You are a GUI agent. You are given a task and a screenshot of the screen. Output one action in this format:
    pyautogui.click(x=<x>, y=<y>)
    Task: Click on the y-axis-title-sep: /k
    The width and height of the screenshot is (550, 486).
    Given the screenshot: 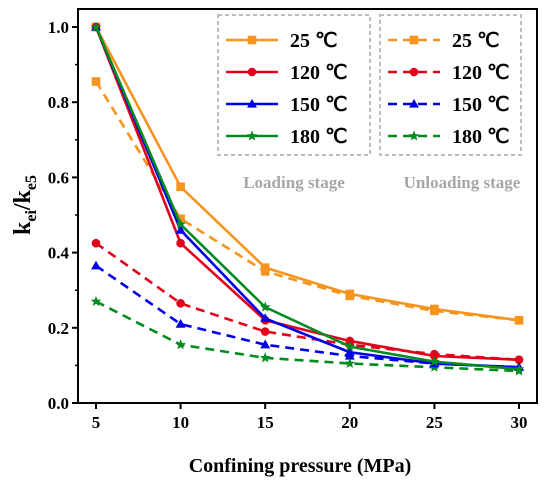 What is the action you would take?
    pyautogui.click(x=23, y=200)
    